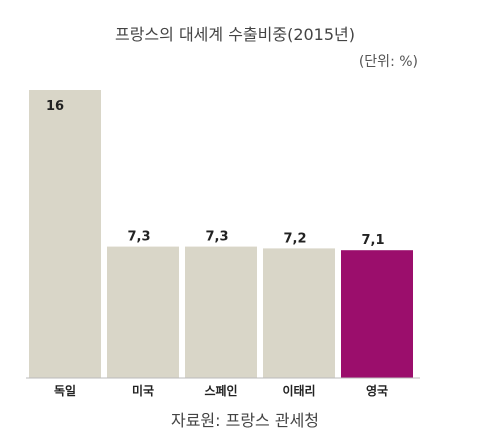  What do you see at coordinates (235, 34) in the screenshot?
I see `chart-title: 프랑스의 대세계 수출비중(2015년)` at bounding box center [235, 34].